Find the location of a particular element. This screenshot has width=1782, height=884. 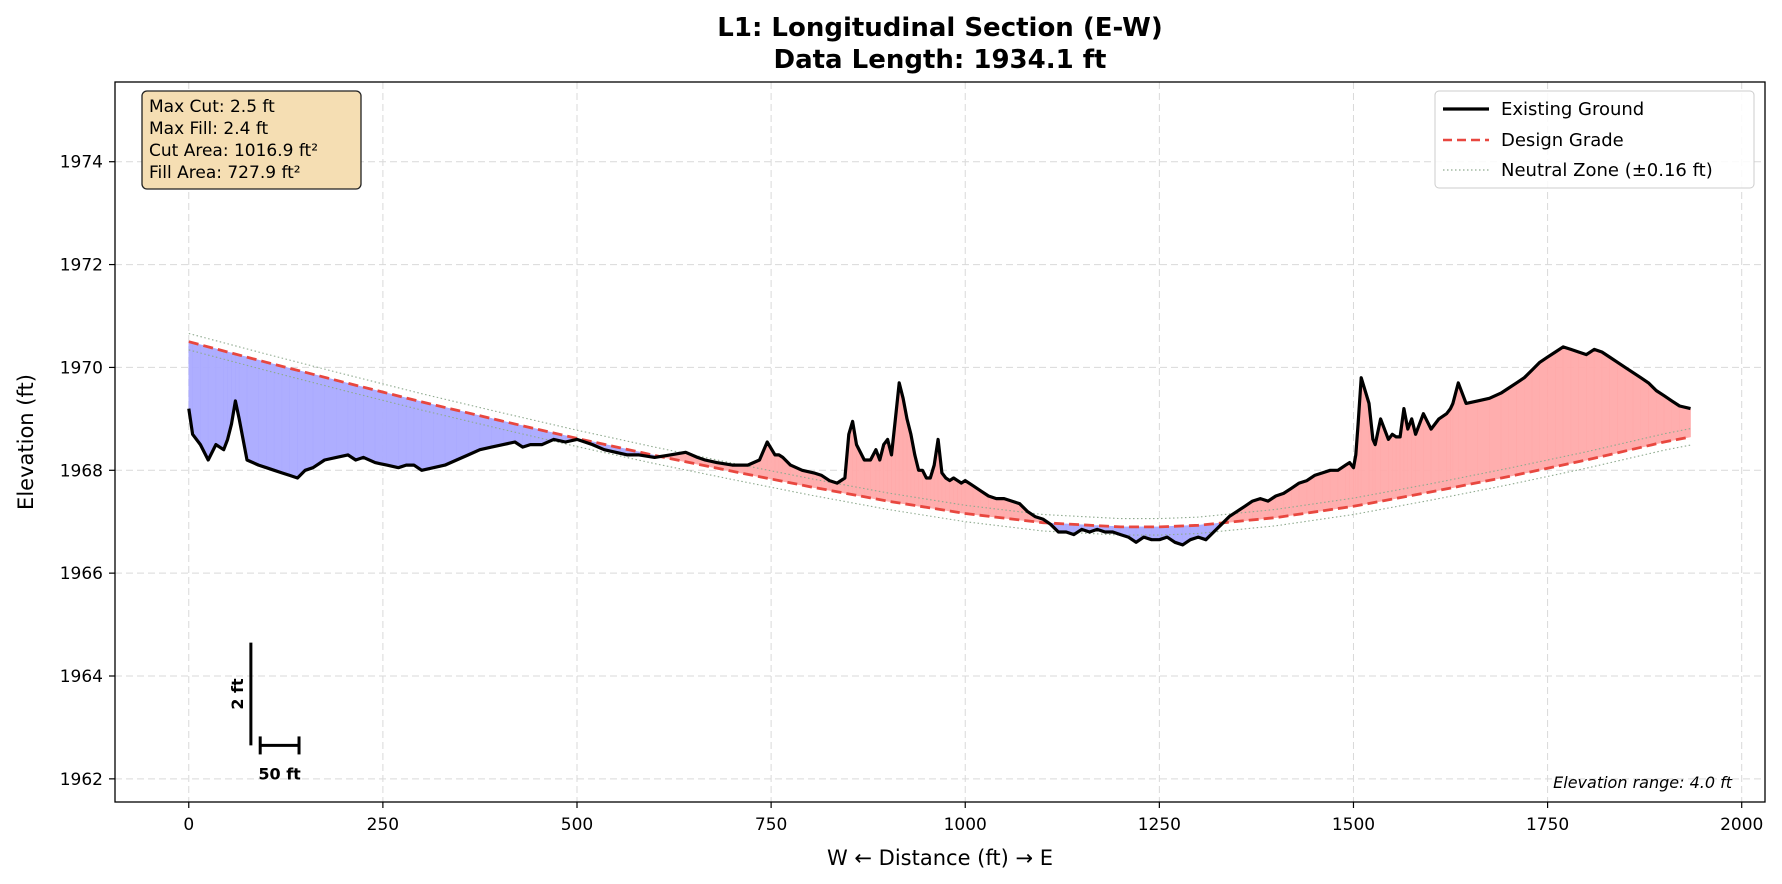

stats-max-fill: Max Fill: 2.4 ft is located at coordinates (209, 129).